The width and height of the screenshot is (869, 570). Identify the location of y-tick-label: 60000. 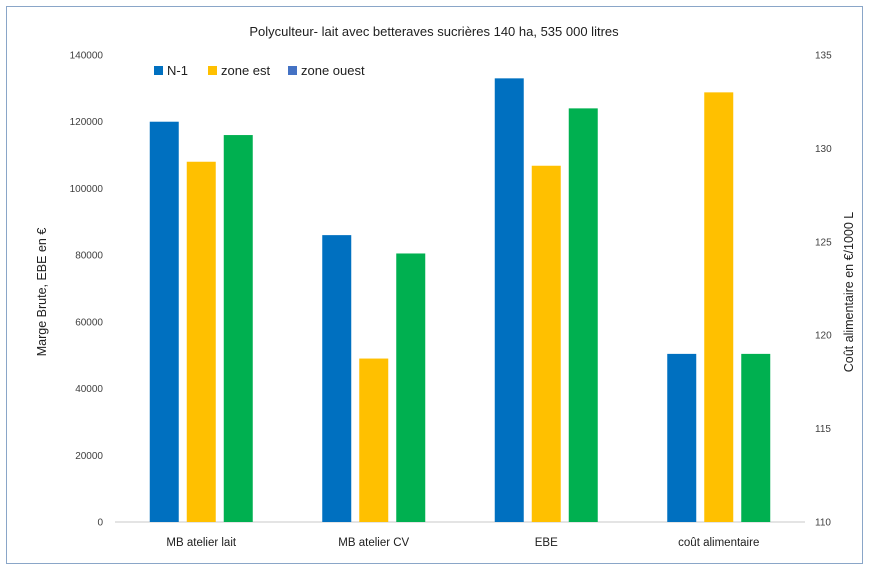
(89, 322).